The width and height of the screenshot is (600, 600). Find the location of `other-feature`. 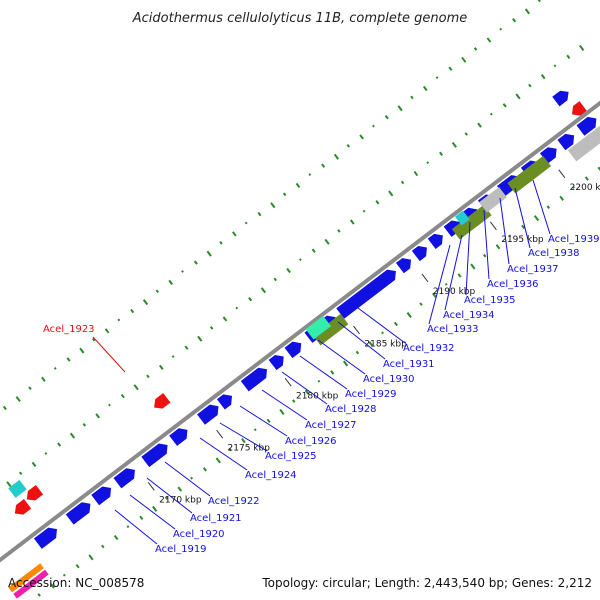

other-feature is located at coordinates (17, 488).